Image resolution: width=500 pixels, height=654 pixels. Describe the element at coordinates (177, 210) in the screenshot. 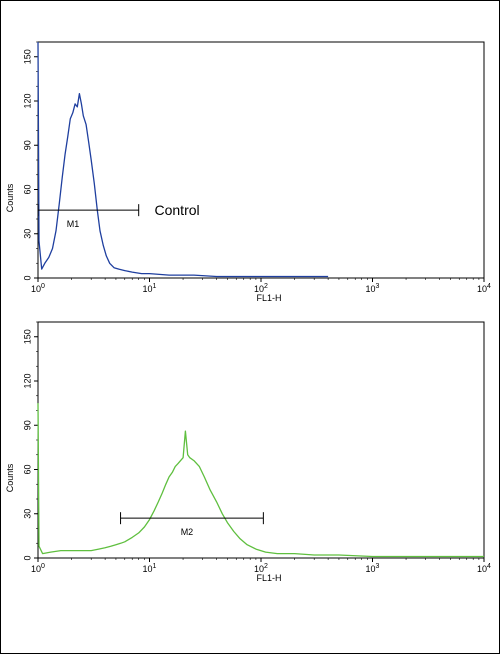

I see `annotation-label: Control` at that location.